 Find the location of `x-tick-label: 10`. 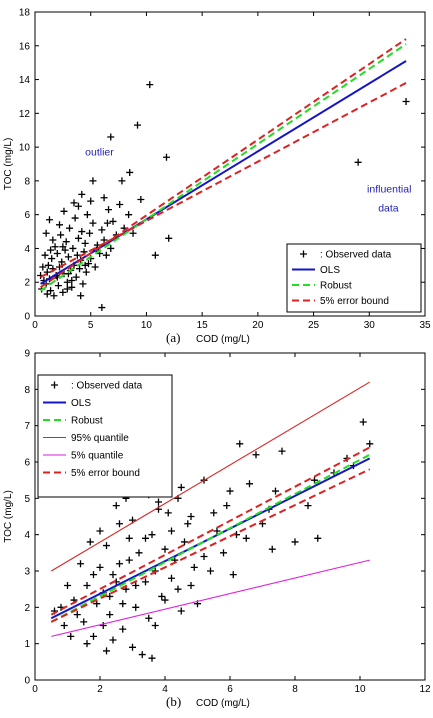

x-tick-label: 10 is located at coordinates (147, 325).